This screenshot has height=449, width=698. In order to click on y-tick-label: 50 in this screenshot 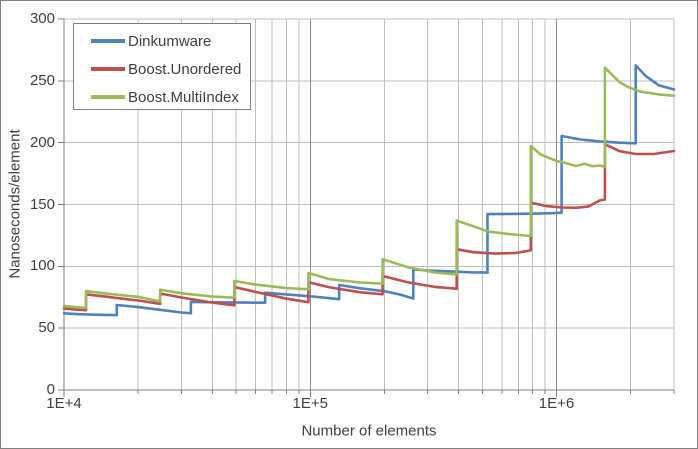, I will do `click(46, 328)`.